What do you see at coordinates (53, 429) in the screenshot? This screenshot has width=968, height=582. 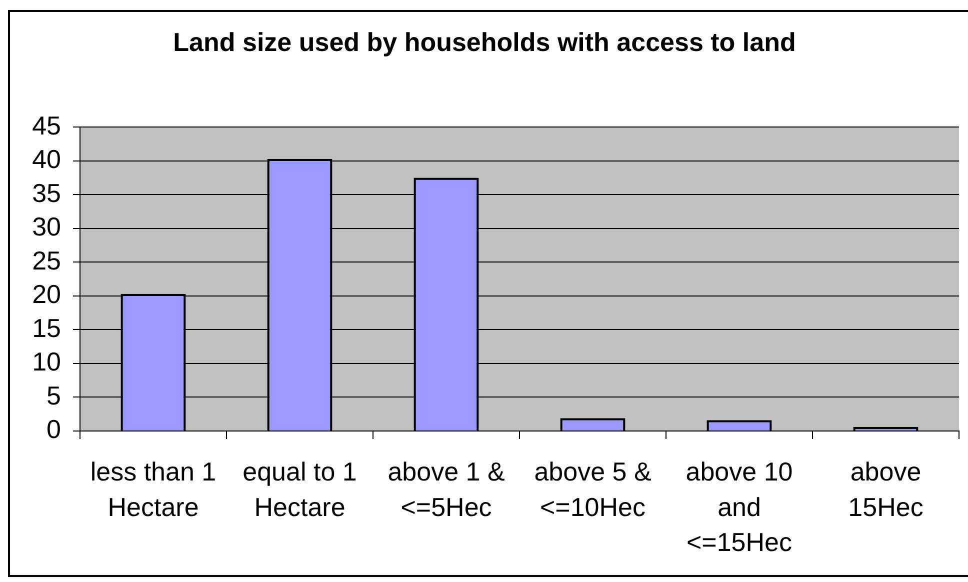 I see `y-tick-label: 0` at bounding box center [53, 429].